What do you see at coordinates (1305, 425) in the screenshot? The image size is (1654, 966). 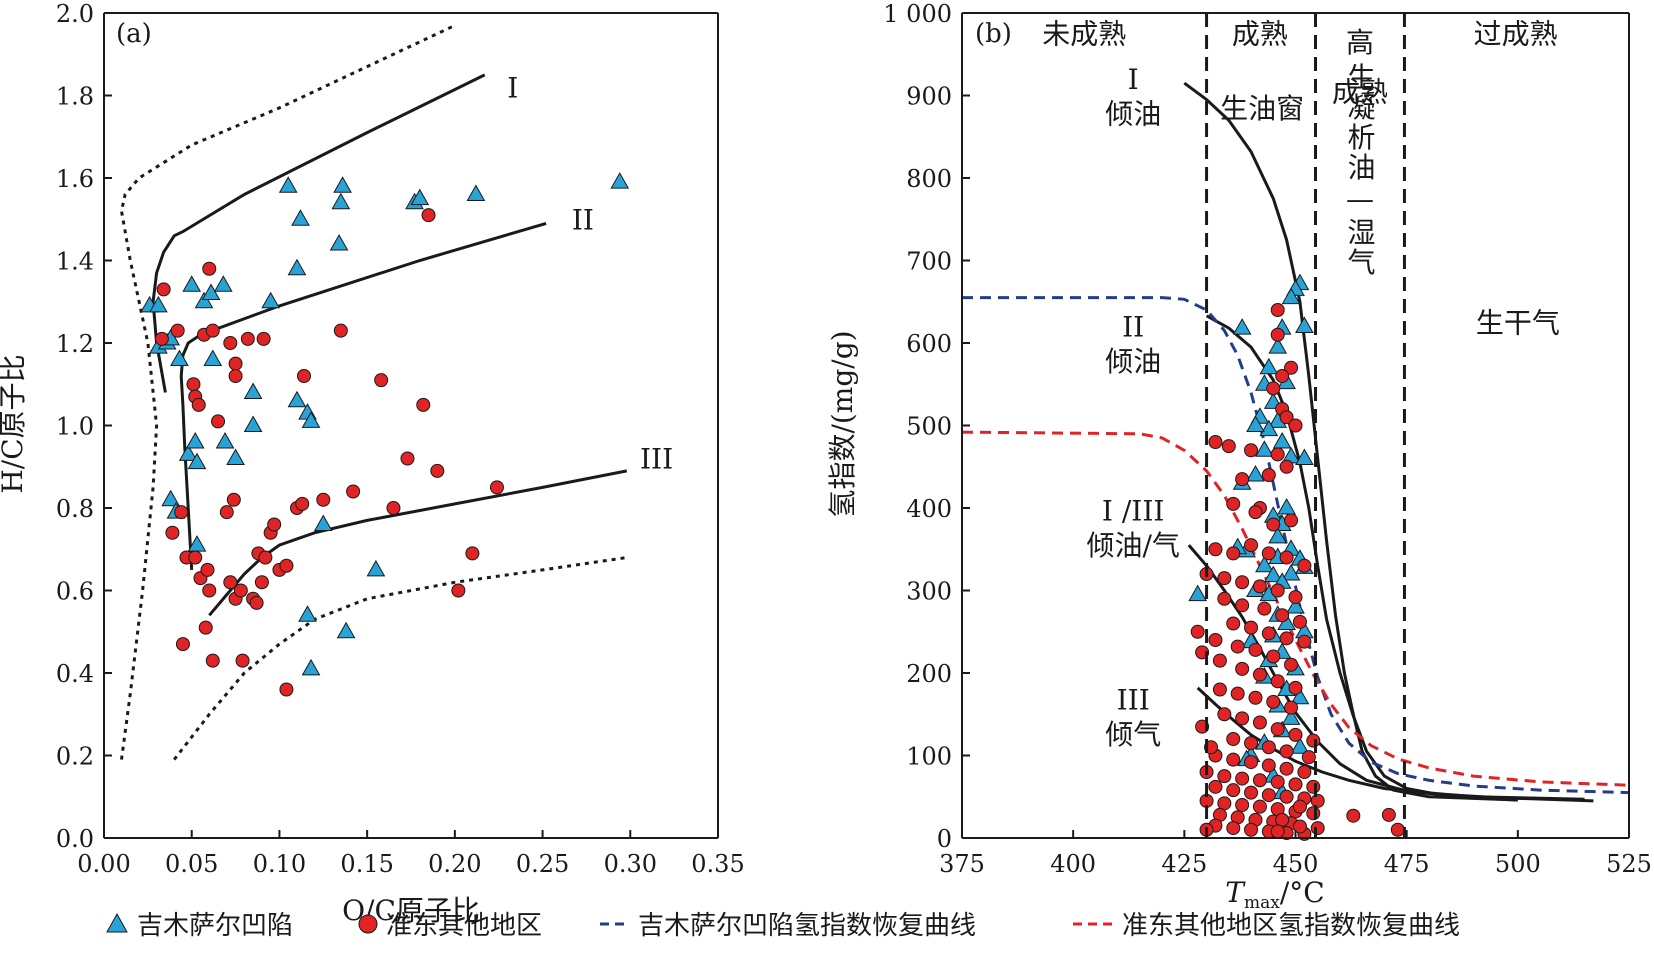 I see `panel-b-maturity-zones` at bounding box center [1305, 425].